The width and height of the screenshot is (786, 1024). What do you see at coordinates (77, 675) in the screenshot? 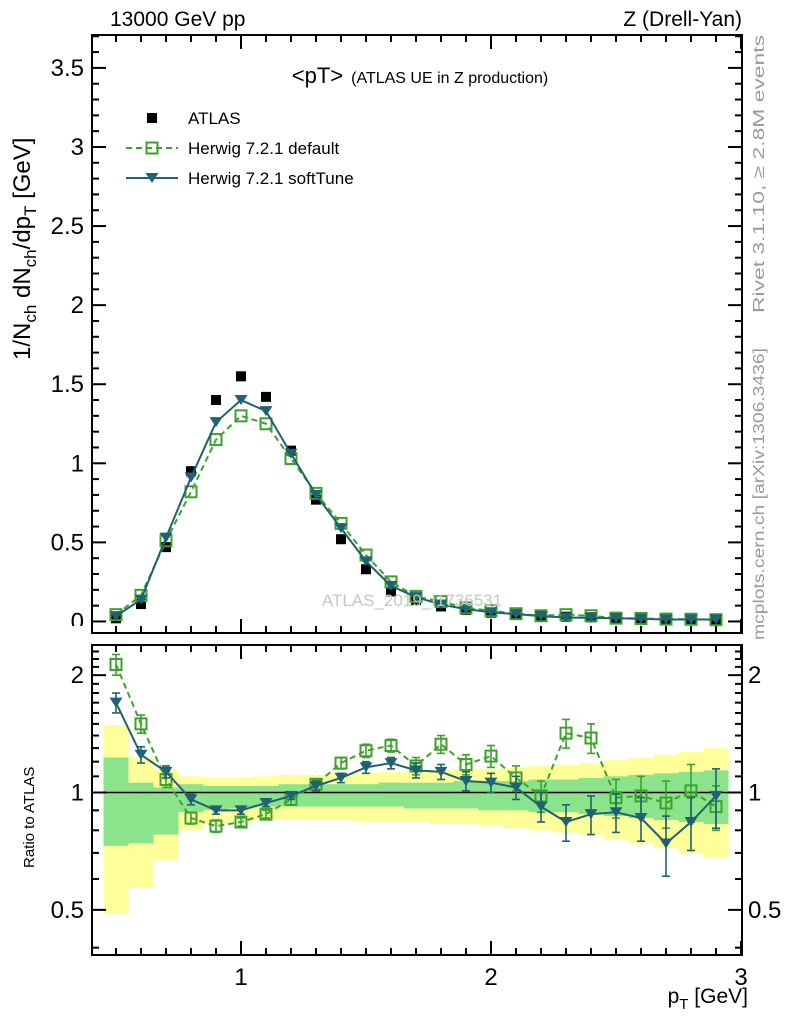
I see `ratio-tick-label-left: 2` at bounding box center [77, 675].